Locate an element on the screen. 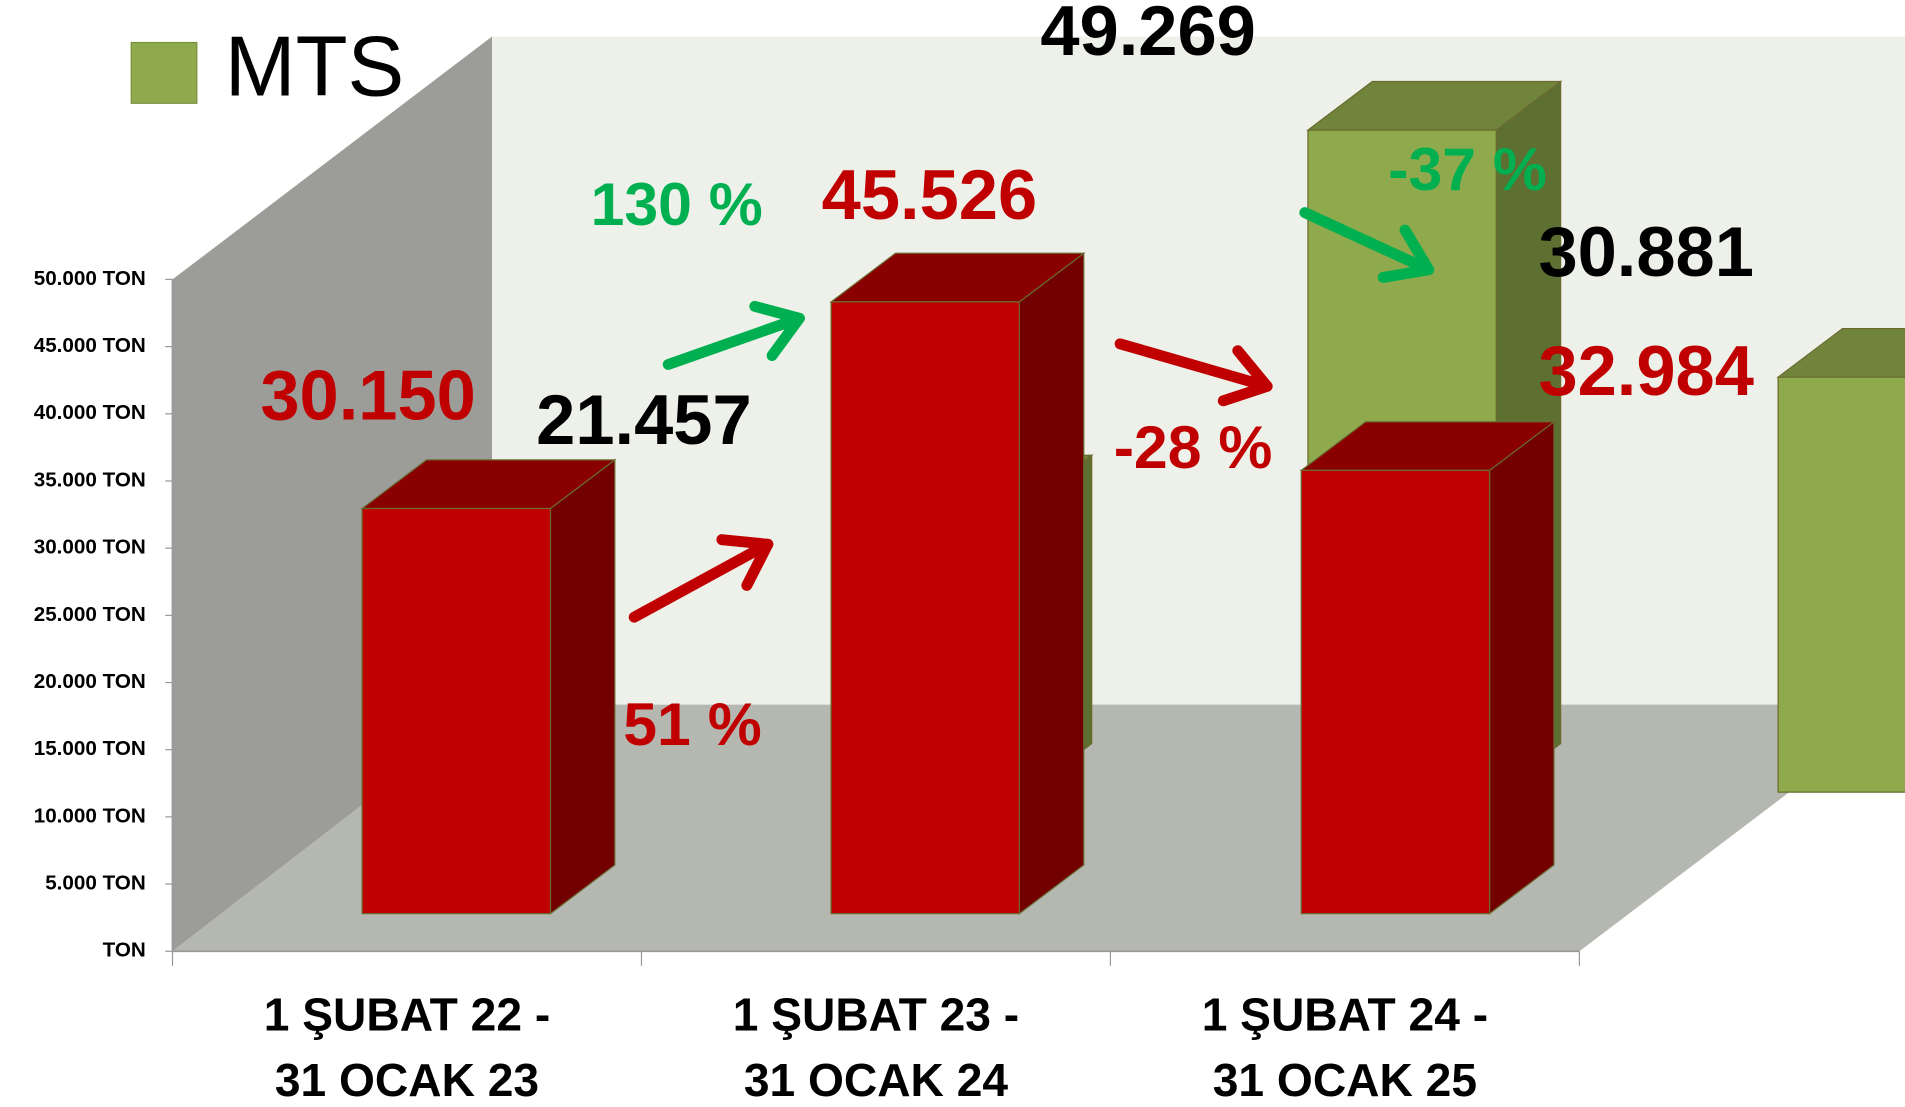 Image resolution: width=1905 pixels, height=1107 pixels. value-label: 49.269 is located at coordinates (1148, 35).